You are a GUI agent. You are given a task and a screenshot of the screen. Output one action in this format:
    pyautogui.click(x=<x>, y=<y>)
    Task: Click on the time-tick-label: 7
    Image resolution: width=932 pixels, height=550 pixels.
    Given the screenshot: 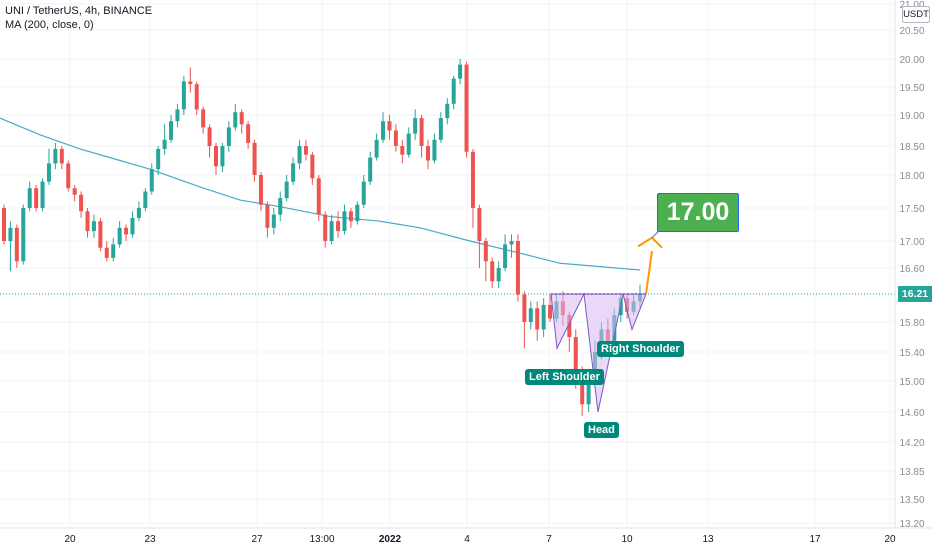 What is the action you would take?
    pyautogui.click(x=549, y=539)
    